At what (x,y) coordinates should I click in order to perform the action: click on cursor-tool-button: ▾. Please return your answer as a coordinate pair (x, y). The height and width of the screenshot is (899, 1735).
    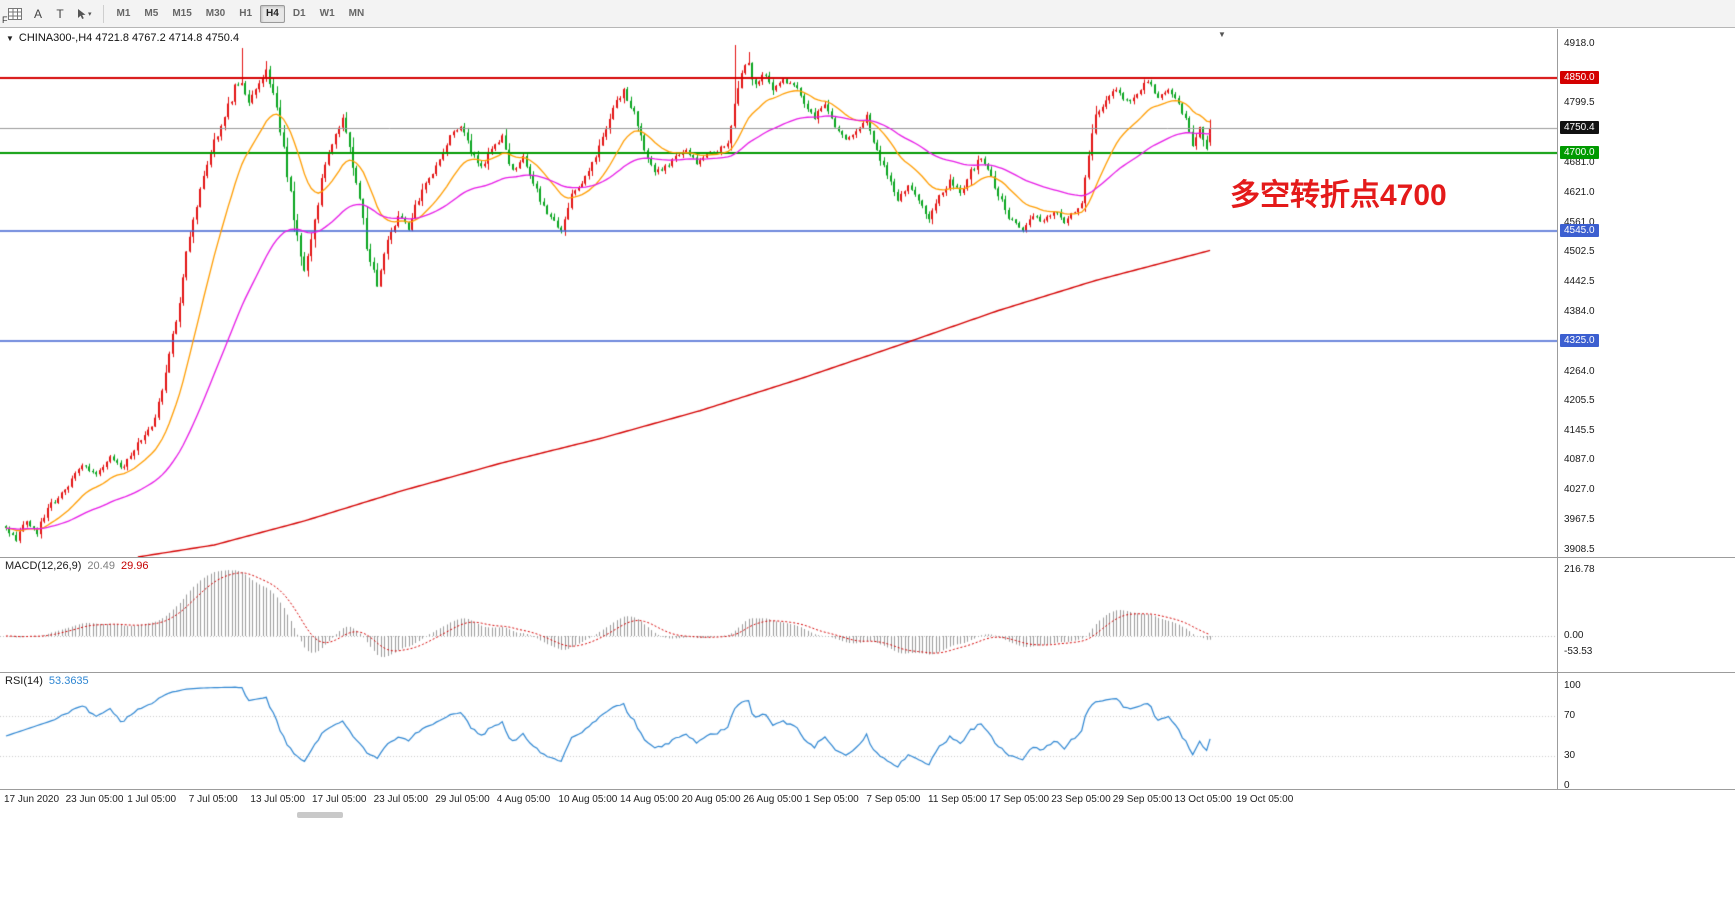
    Looking at the image, I should click on (84, 14).